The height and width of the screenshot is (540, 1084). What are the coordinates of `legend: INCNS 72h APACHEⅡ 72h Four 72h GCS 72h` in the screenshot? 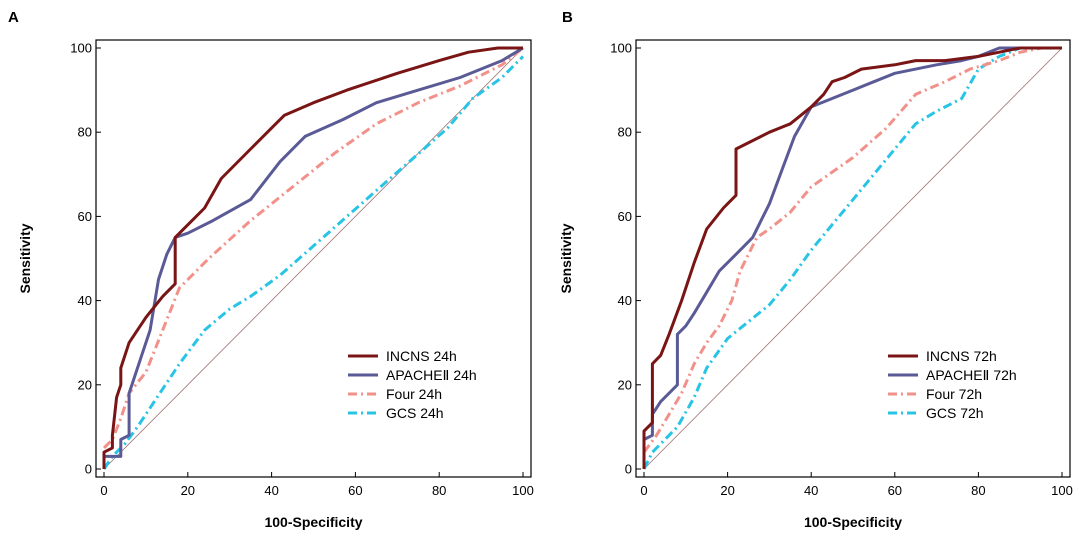 It's located at (952, 384).